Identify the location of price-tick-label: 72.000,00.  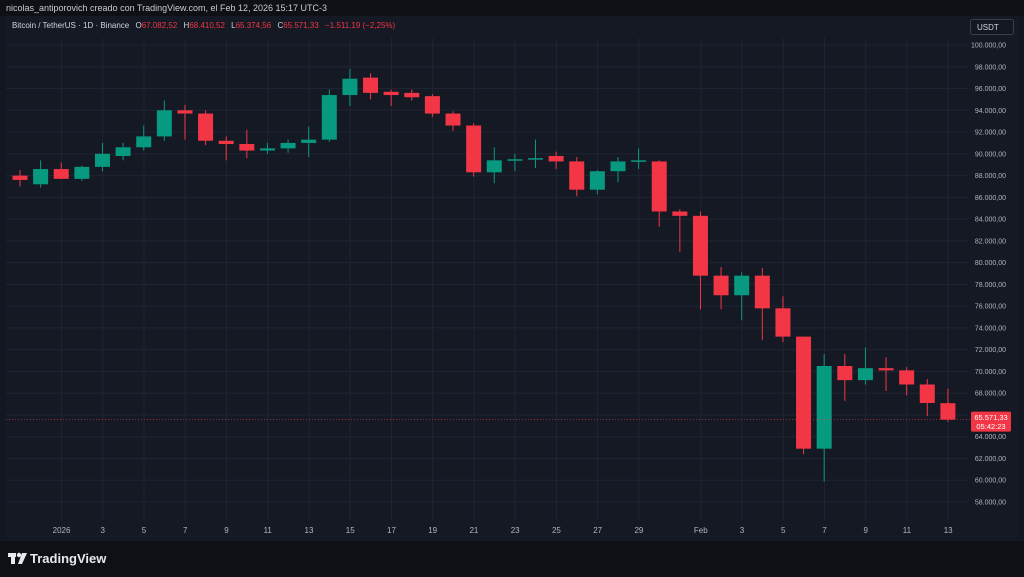
(990, 350).